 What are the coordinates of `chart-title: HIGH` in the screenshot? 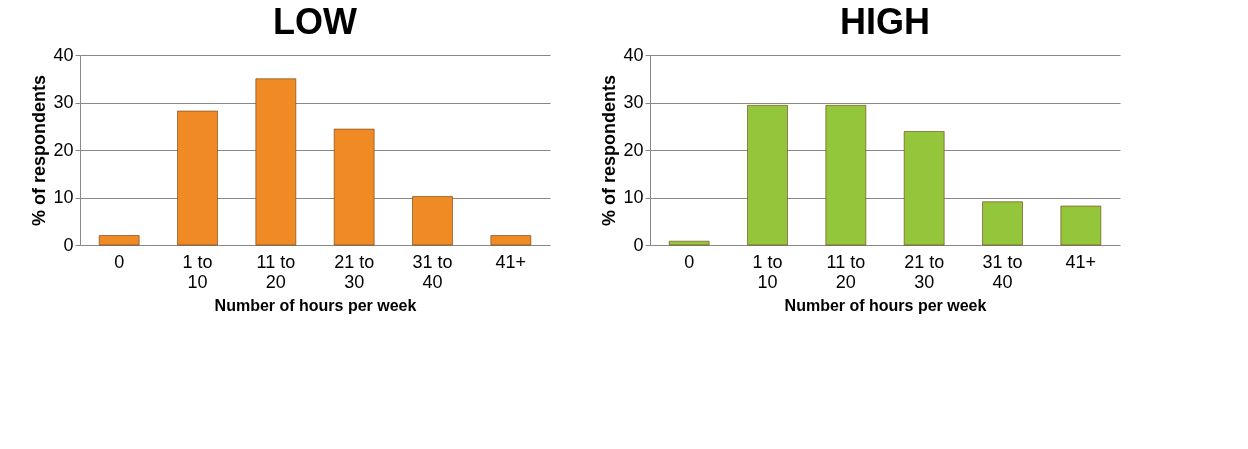 It's located at (885, 21).